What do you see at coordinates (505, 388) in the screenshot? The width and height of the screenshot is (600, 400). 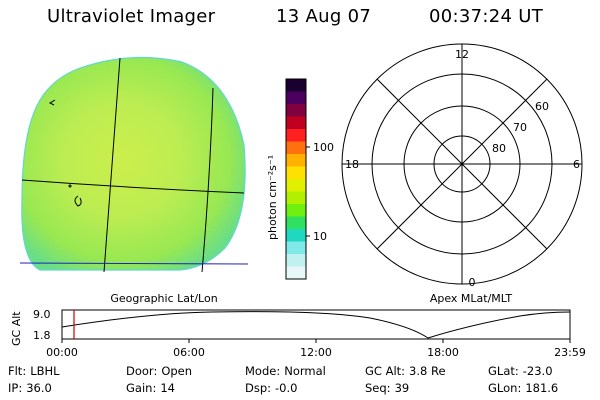 I see `status-glon-label: GLon:` at bounding box center [505, 388].